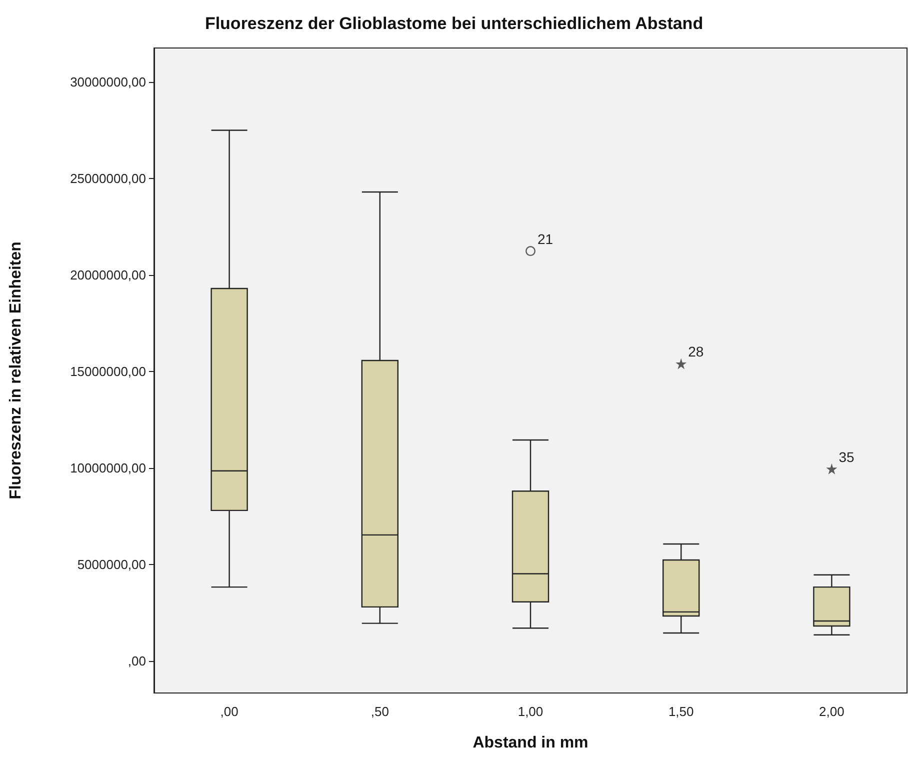  Describe the element at coordinates (108, 274) in the screenshot. I see `y-tick-label: 20000000,00` at that location.